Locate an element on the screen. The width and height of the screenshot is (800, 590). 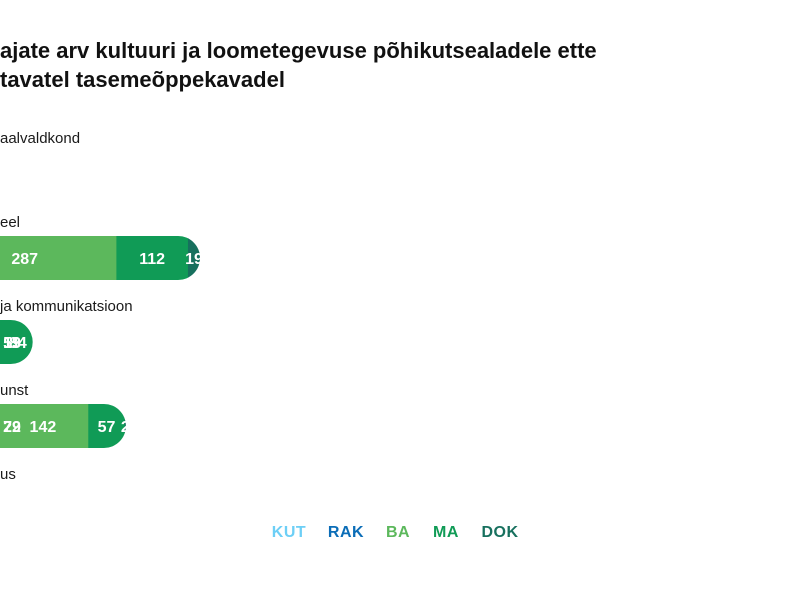
bar-segment-ma-eel is located at coordinates (152, 258).